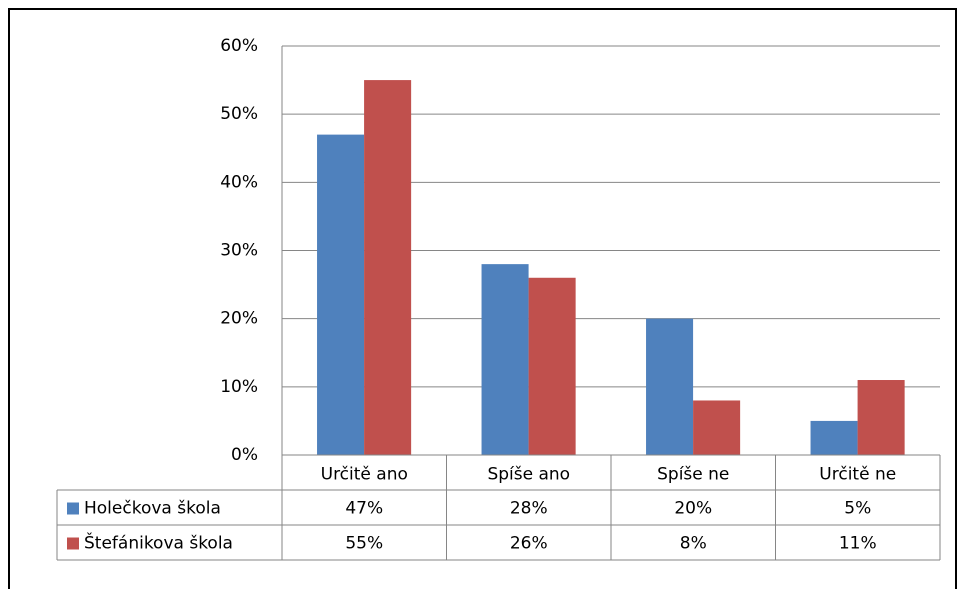 Image resolution: width=960 pixels, height=589 pixels. I want to click on data-label: 20%, so click(693, 509).